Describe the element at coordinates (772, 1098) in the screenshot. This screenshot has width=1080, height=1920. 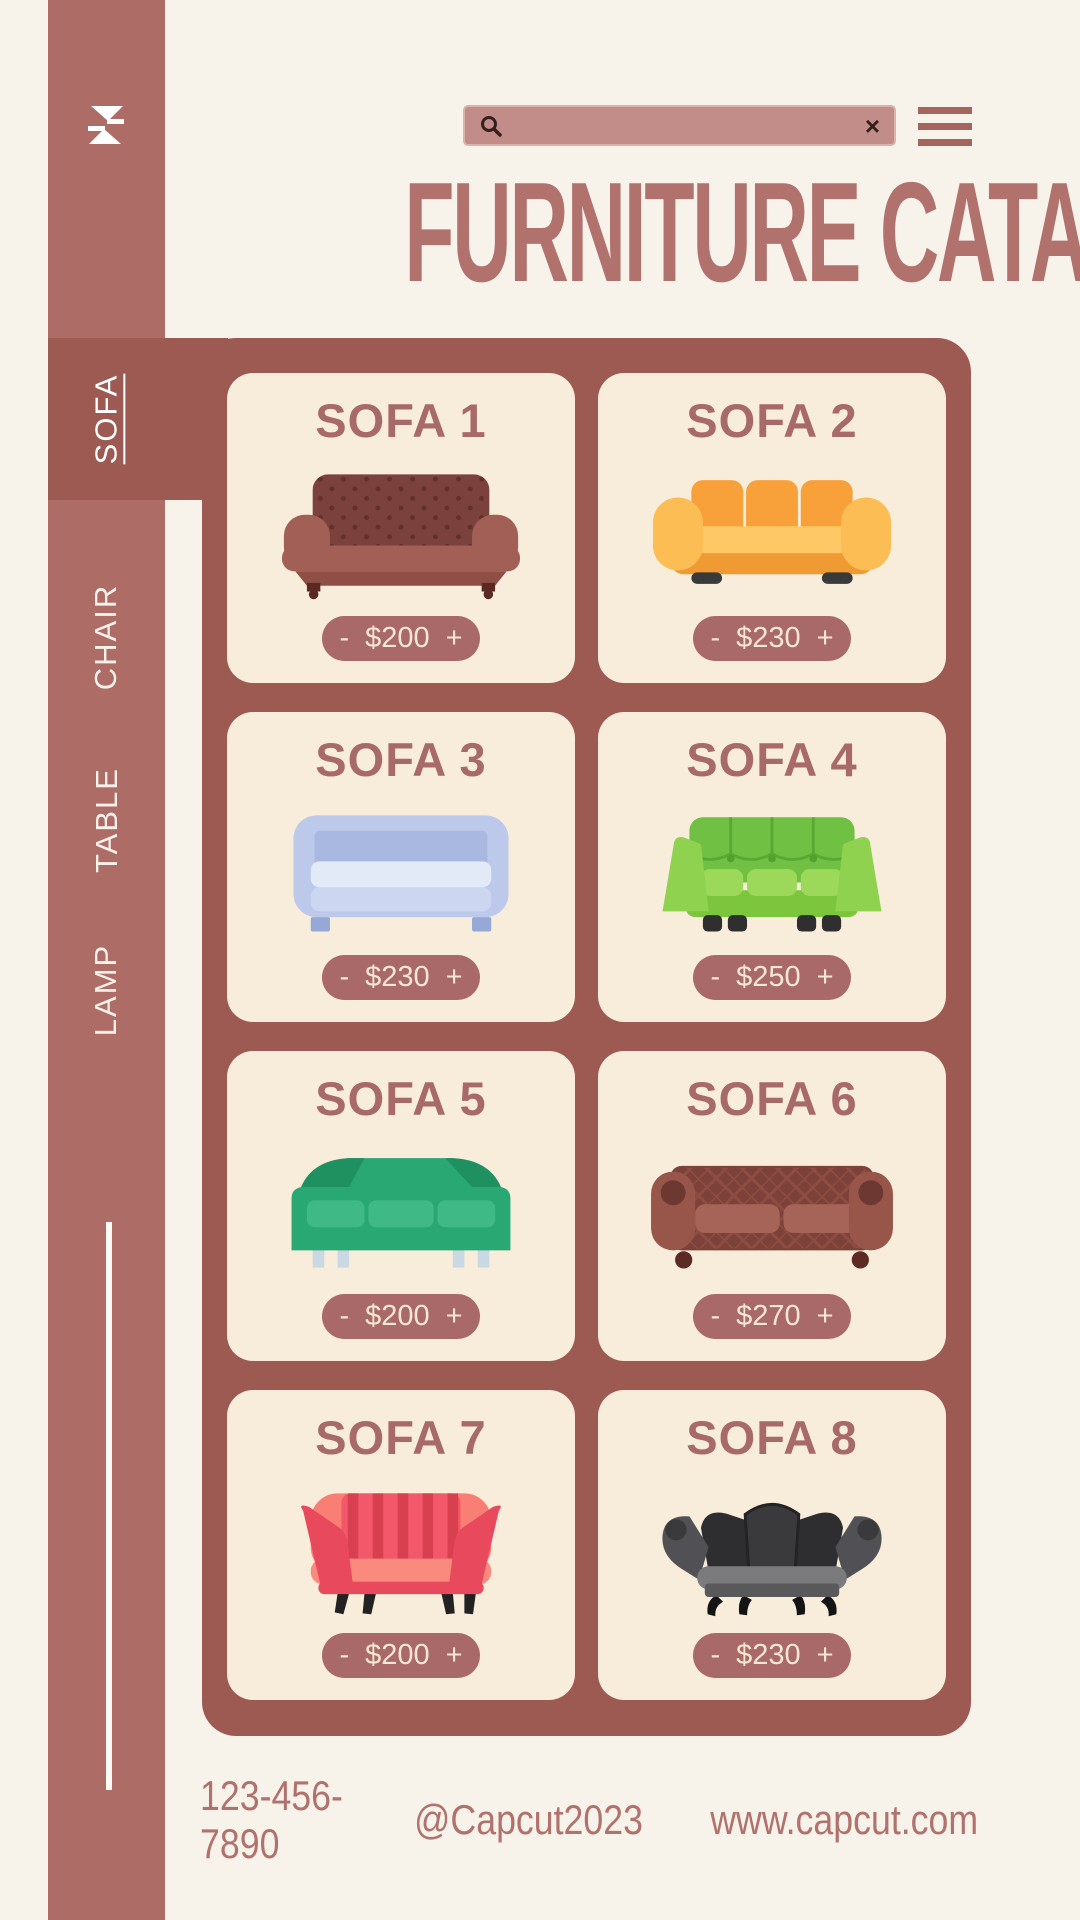
I see `product-name: SOFA 6` at that location.